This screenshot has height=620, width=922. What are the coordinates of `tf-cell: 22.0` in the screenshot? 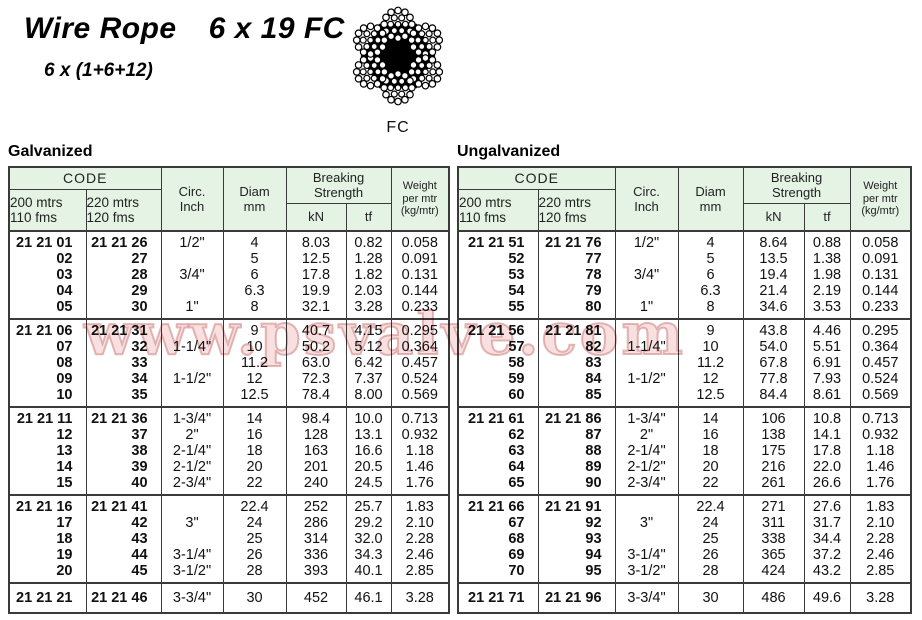 It's located at (827, 467).